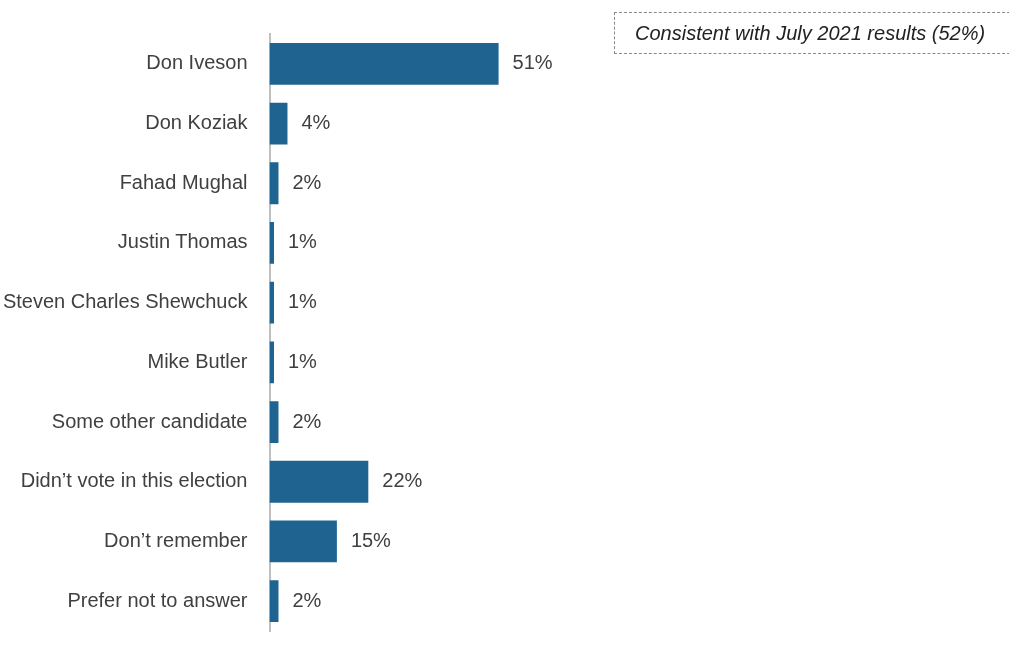 Image resolution: width=1009 pixels, height=665 pixels. Describe the element at coordinates (532, 62) in the screenshot. I see `data-label: 51%` at that location.